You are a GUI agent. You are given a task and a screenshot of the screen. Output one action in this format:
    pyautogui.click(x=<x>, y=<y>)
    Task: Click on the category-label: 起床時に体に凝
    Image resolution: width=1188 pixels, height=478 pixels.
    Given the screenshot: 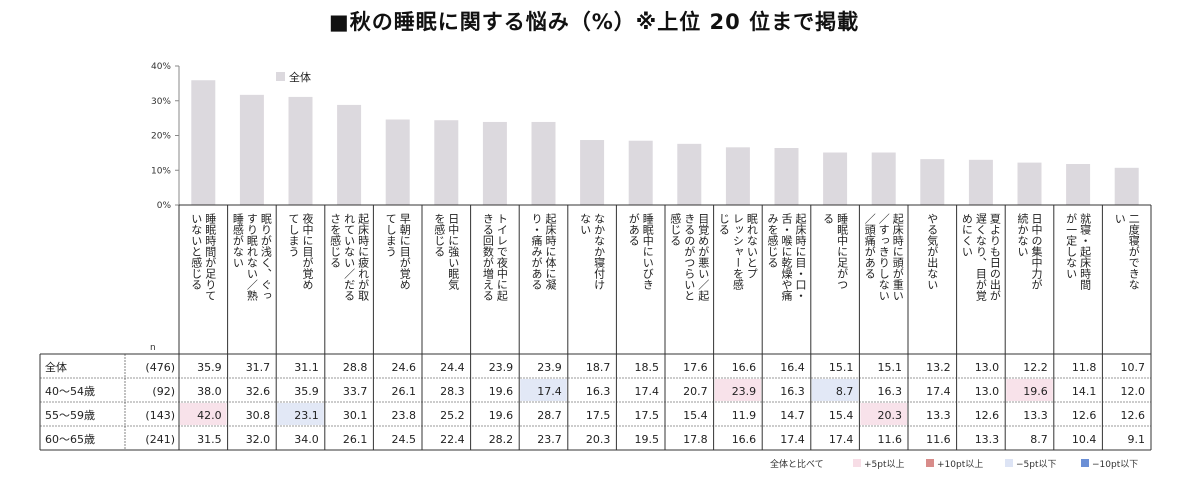 What is the action you would take?
    pyautogui.click(x=550, y=252)
    